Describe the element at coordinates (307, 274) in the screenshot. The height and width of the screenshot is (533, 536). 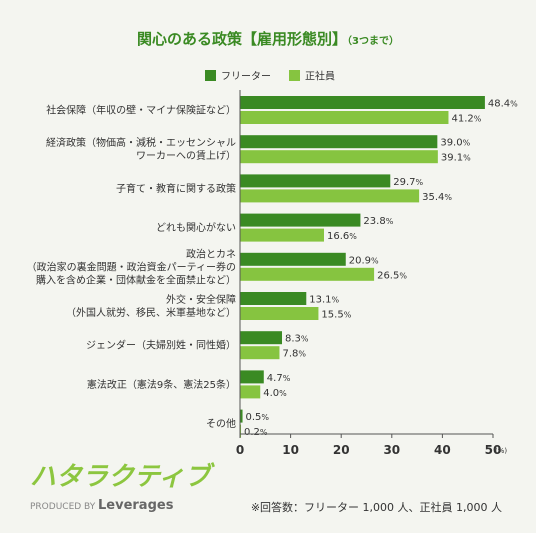
I see `bar-s2-c5` at that location.